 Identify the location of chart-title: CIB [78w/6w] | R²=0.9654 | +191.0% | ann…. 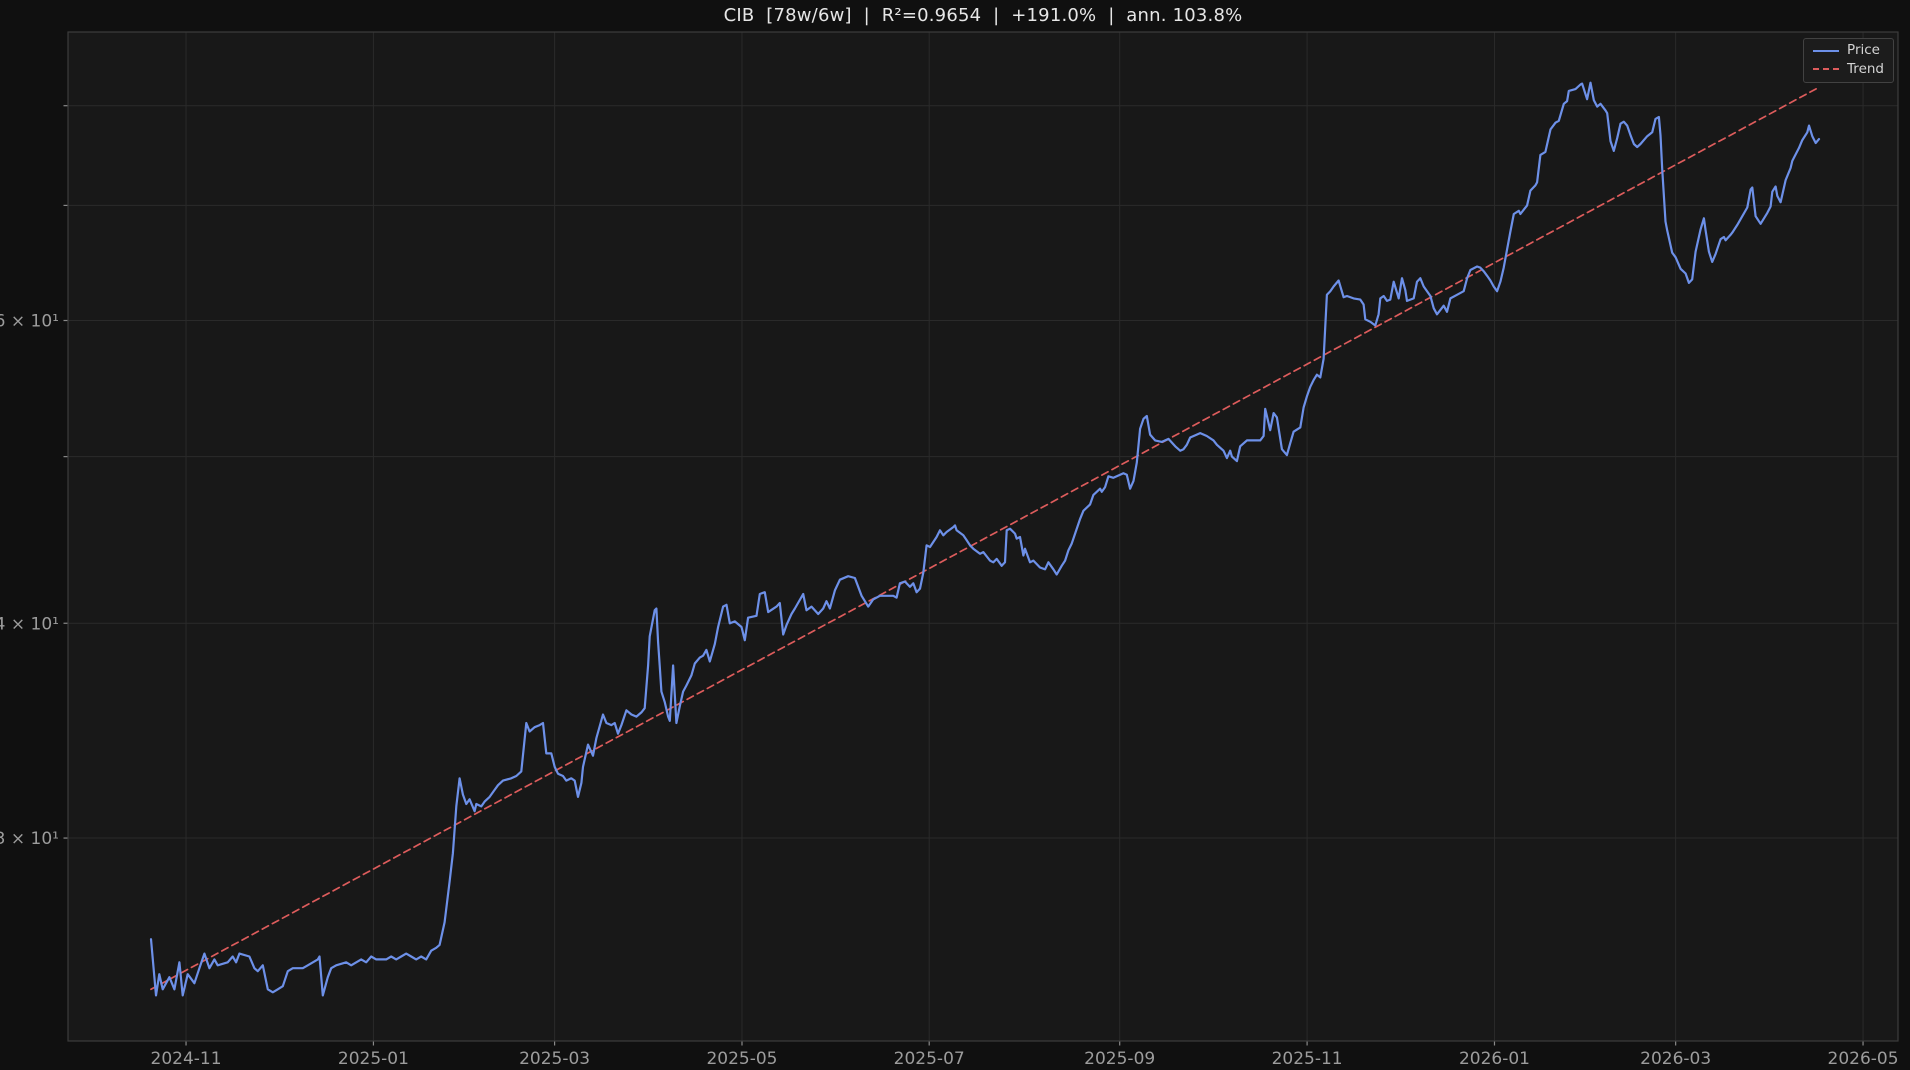
(983, 15).